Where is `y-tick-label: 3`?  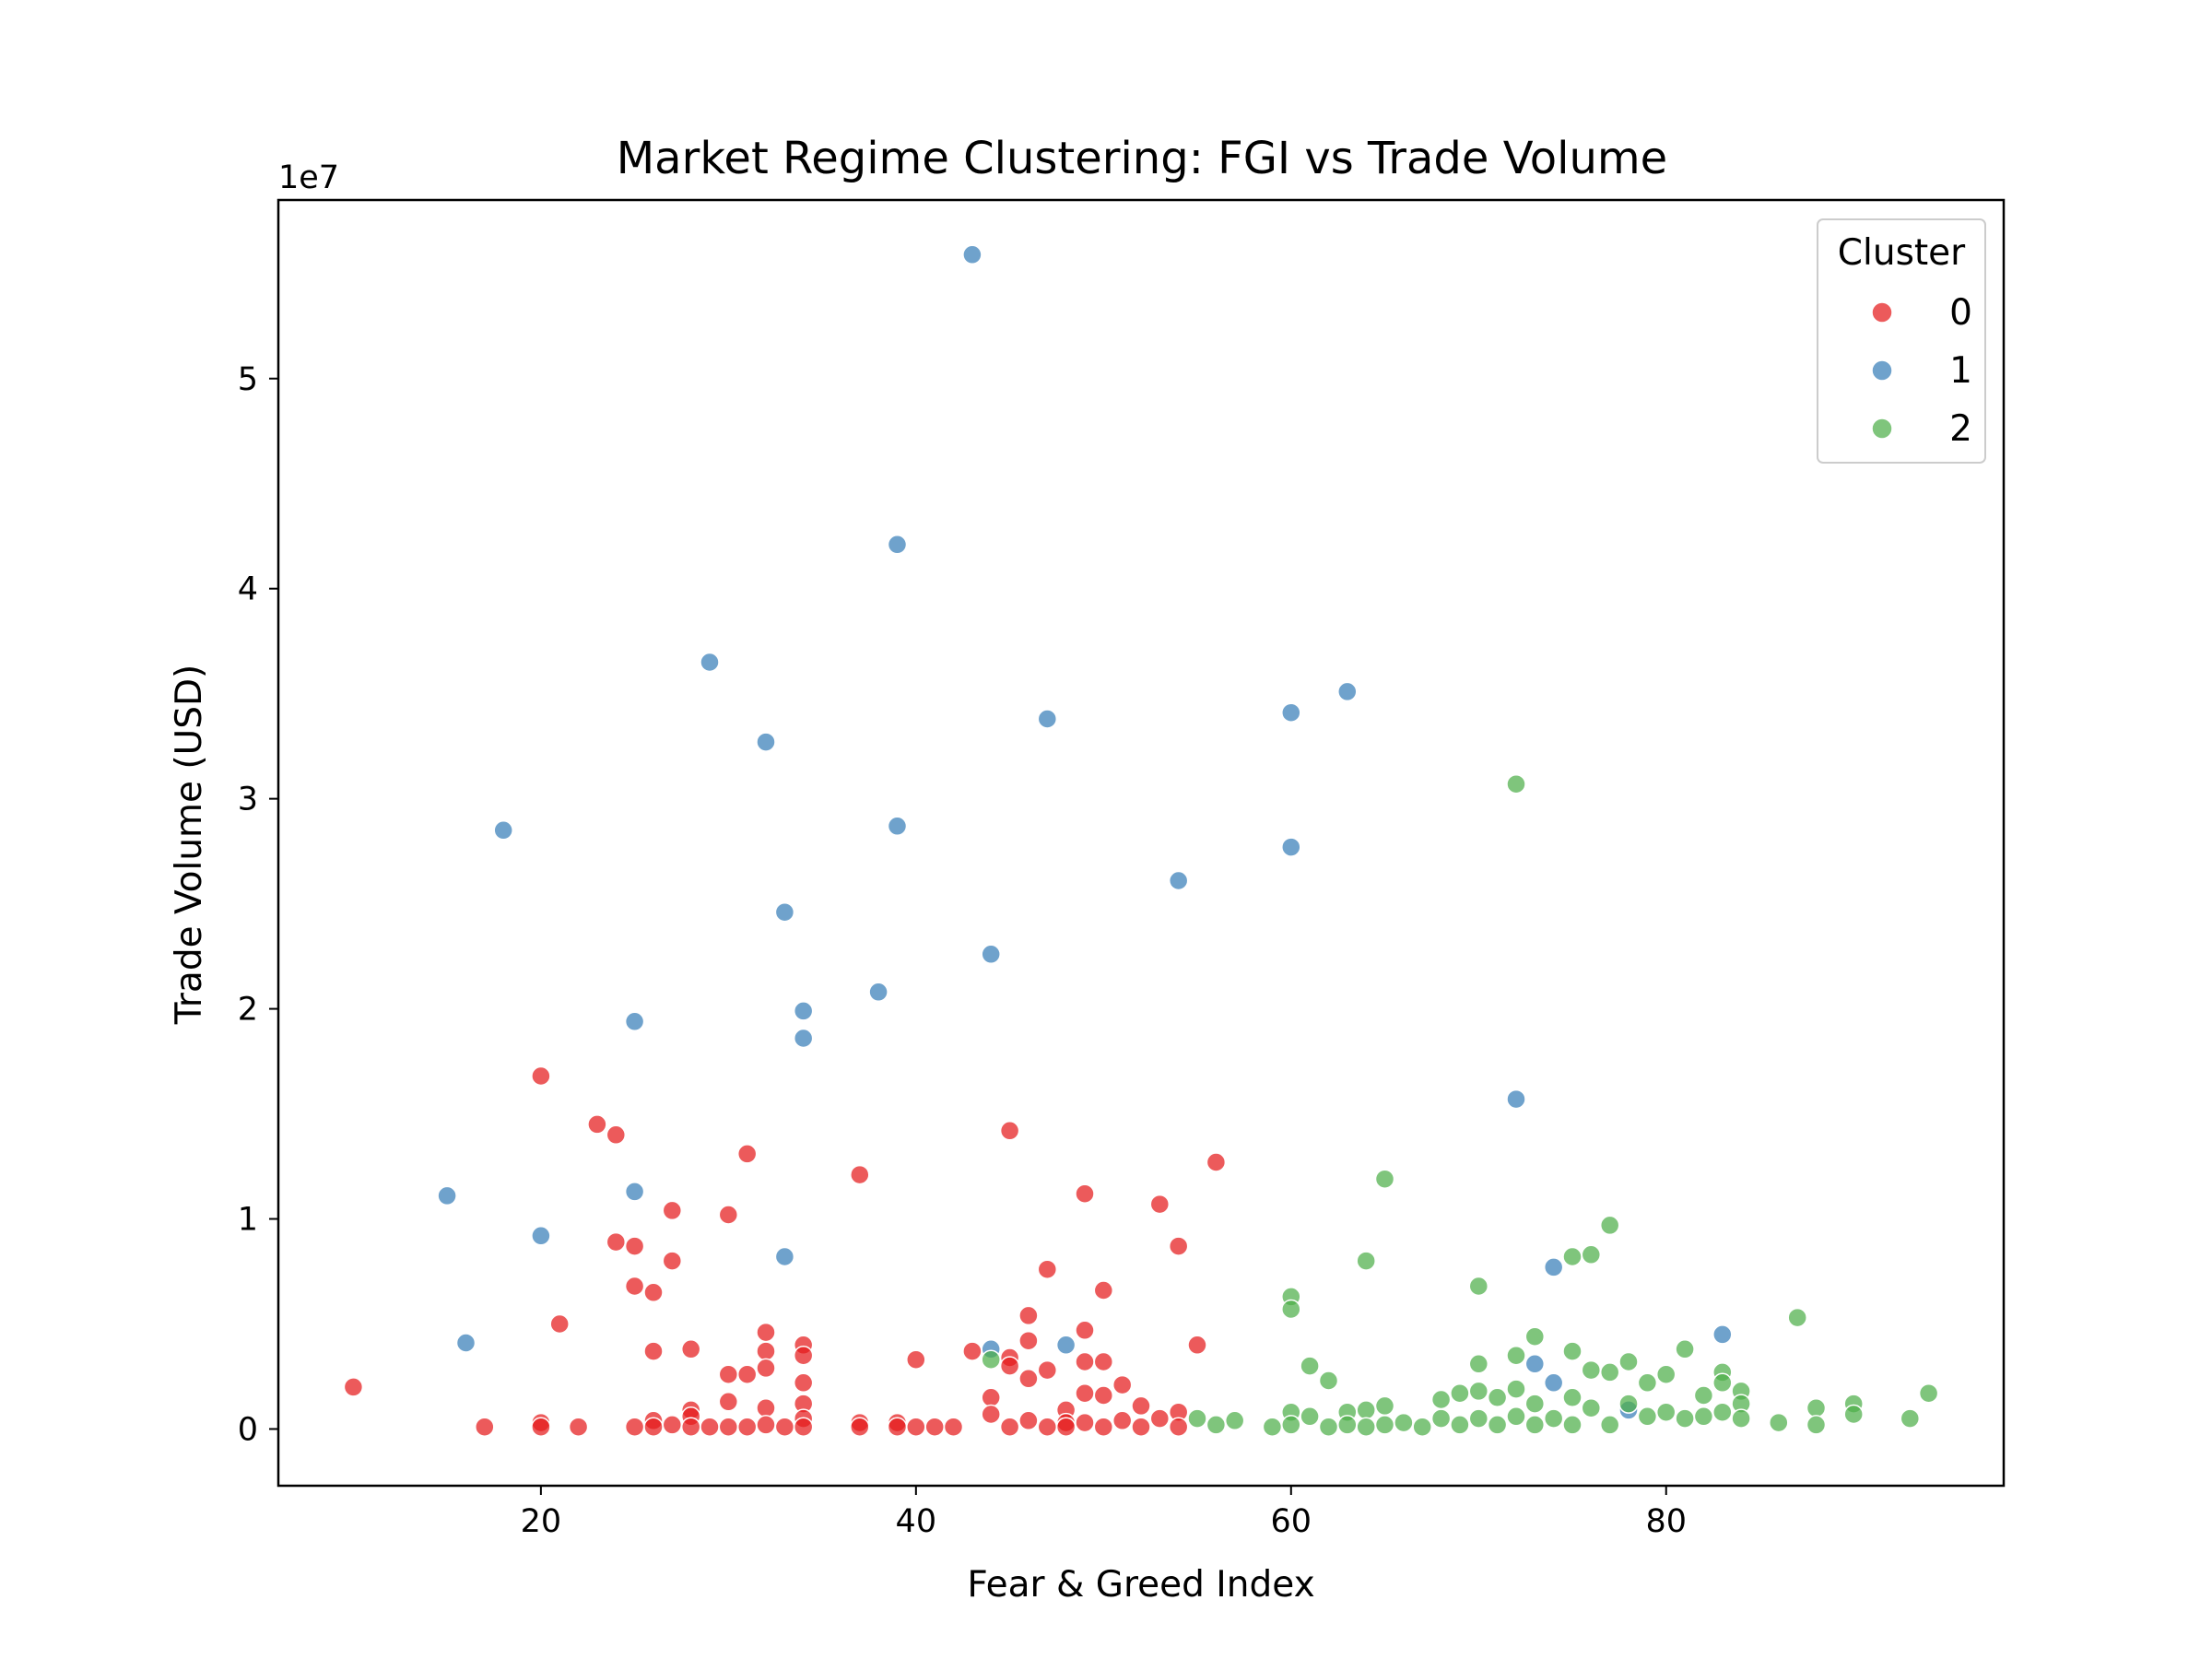 y-tick-label: 3 is located at coordinates (248, 800).